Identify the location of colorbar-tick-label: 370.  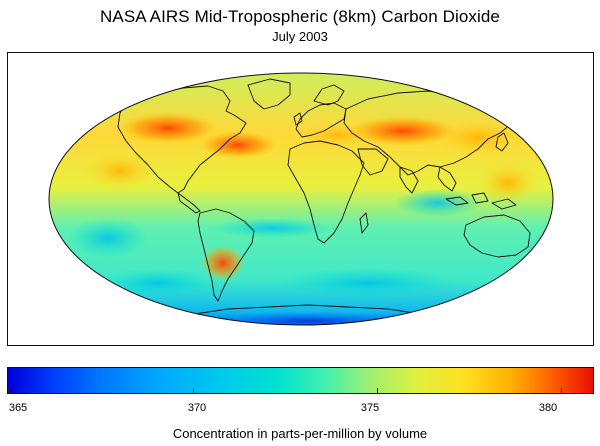
(197, 408).